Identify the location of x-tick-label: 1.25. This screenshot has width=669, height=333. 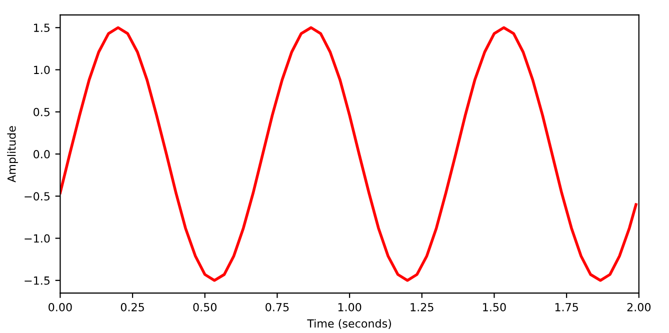
(422, 307).